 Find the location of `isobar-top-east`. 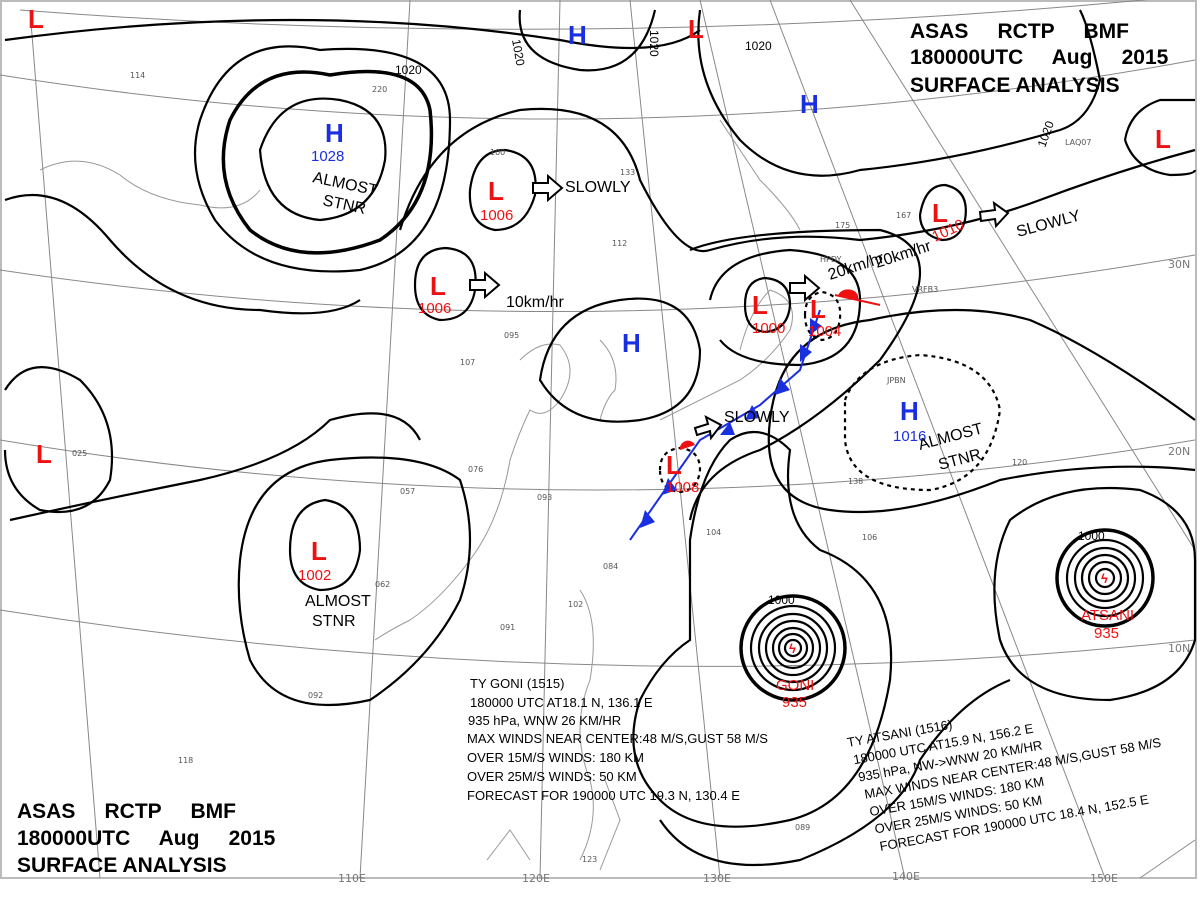

isobar-top-east is located at coordinates (1159, 119).